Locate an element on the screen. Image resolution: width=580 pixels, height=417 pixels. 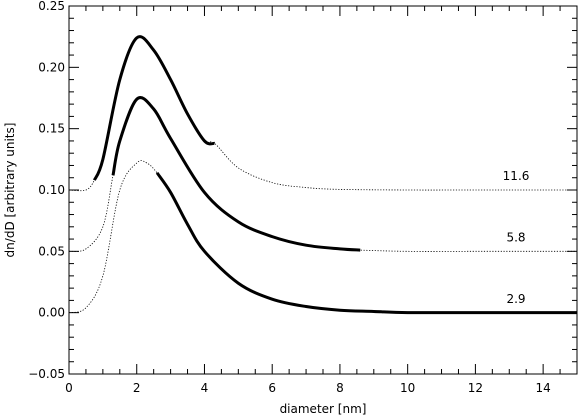
series-labels: 11.6 5.8 2.9 is located at coordinates (516, 237).